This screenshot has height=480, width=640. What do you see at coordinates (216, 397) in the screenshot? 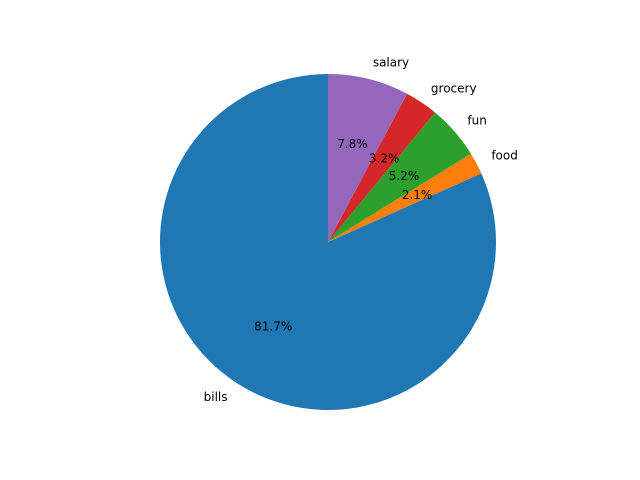
I see `pie-category-label-bills: bills` at bounding box center [216, 397].